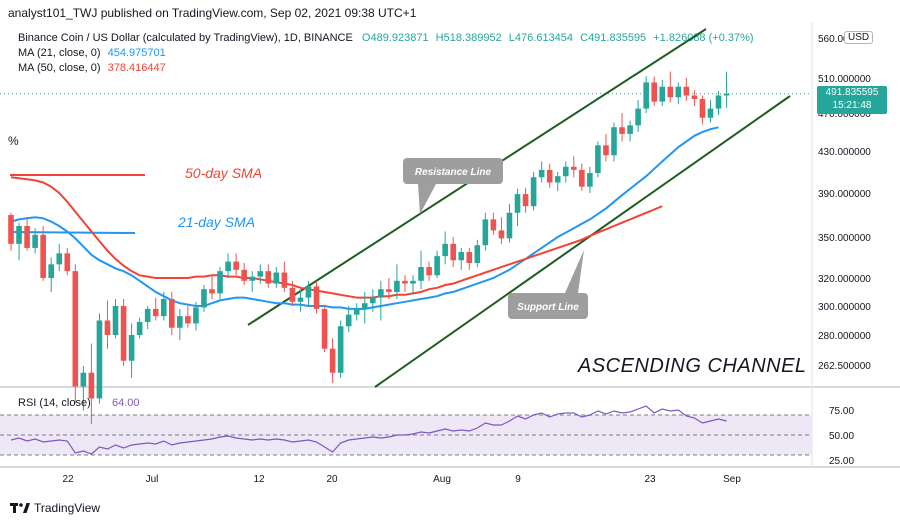  I want to click on ma50-legend: MA (50, close, 0) 378.416447, so click(92, 68).